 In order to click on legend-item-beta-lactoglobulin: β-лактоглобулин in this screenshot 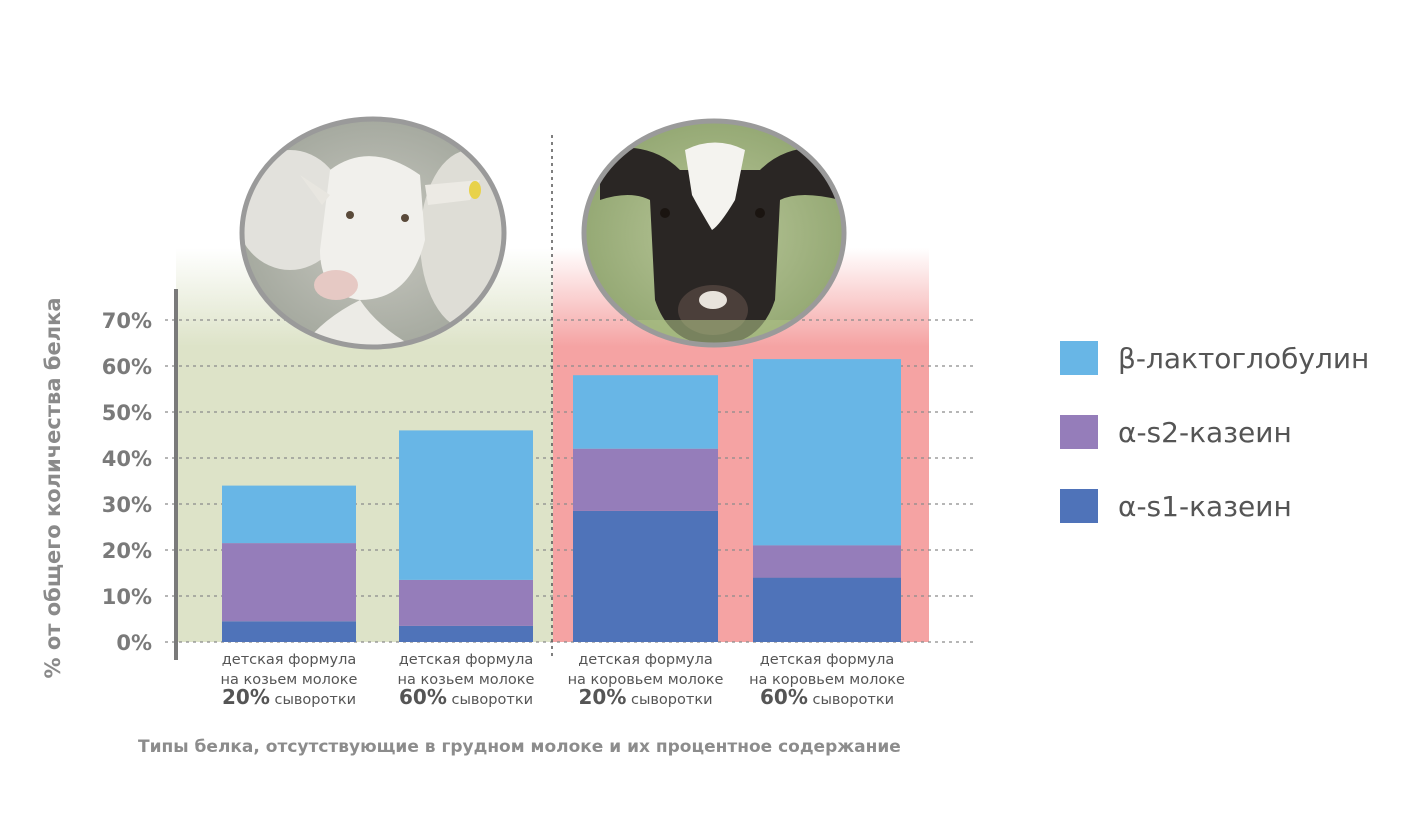, I will do `click(1214, 358)`.